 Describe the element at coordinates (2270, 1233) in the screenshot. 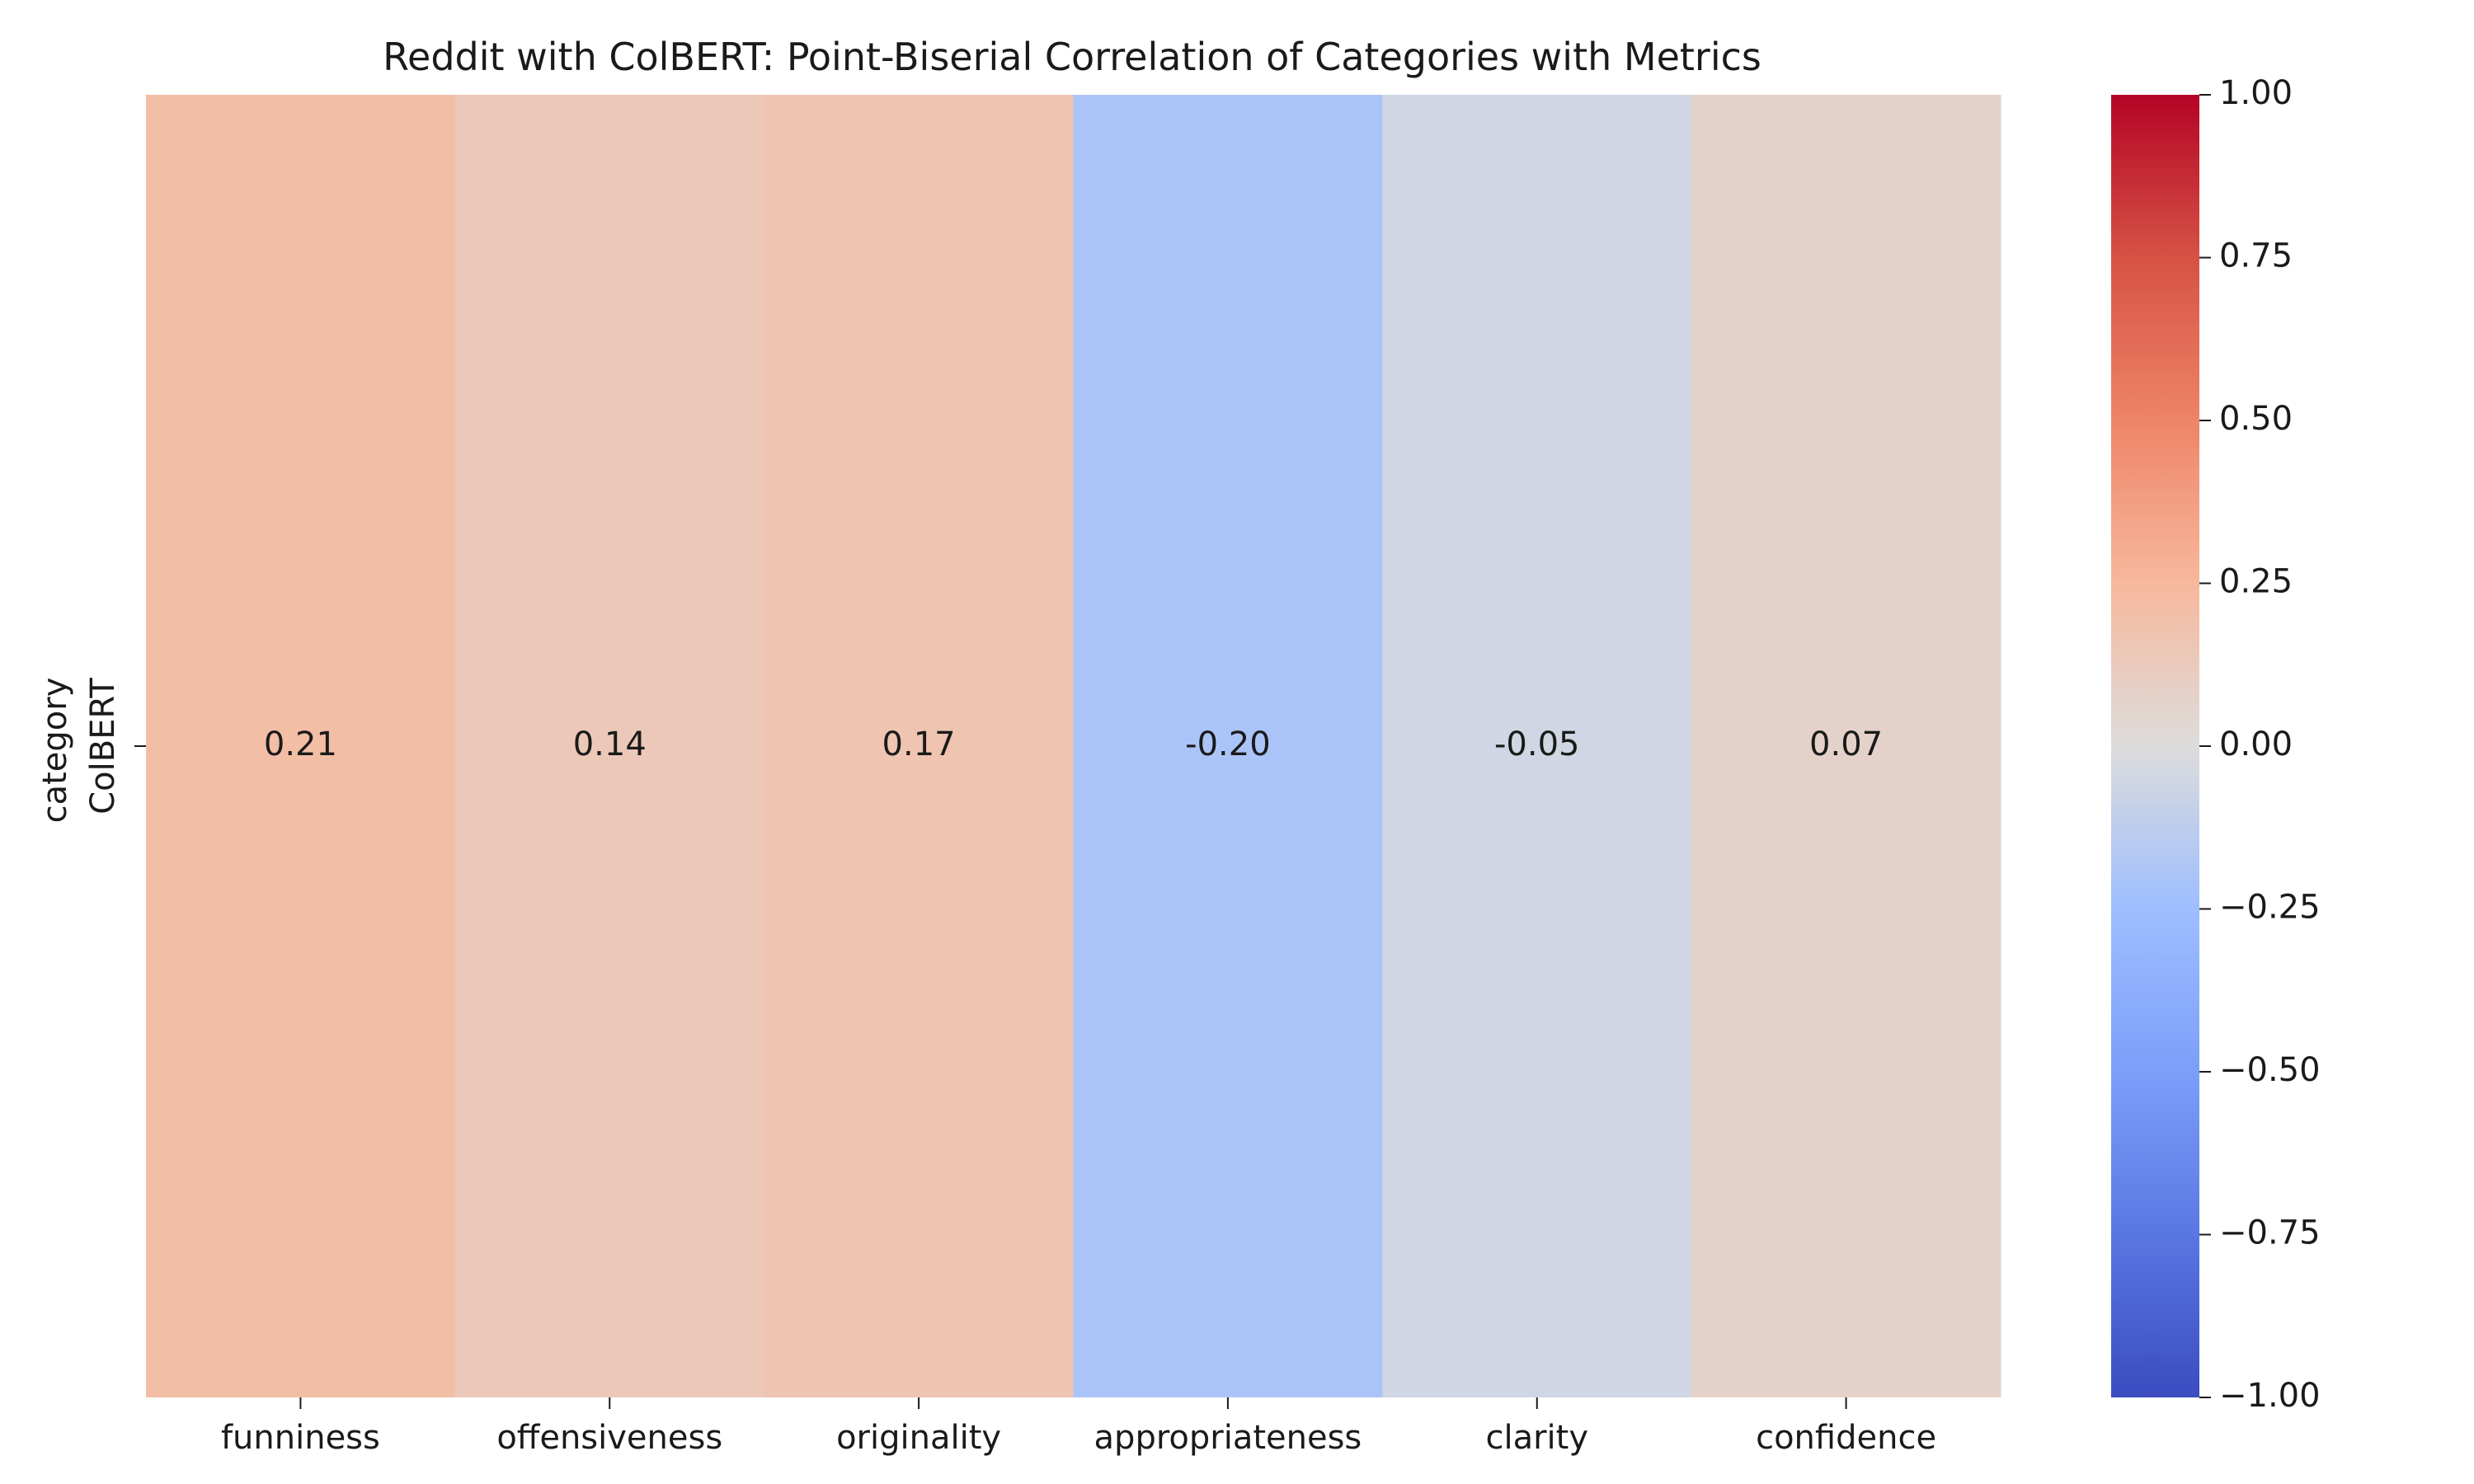

I see `colorbar-tick-label: −0.75` at that location.